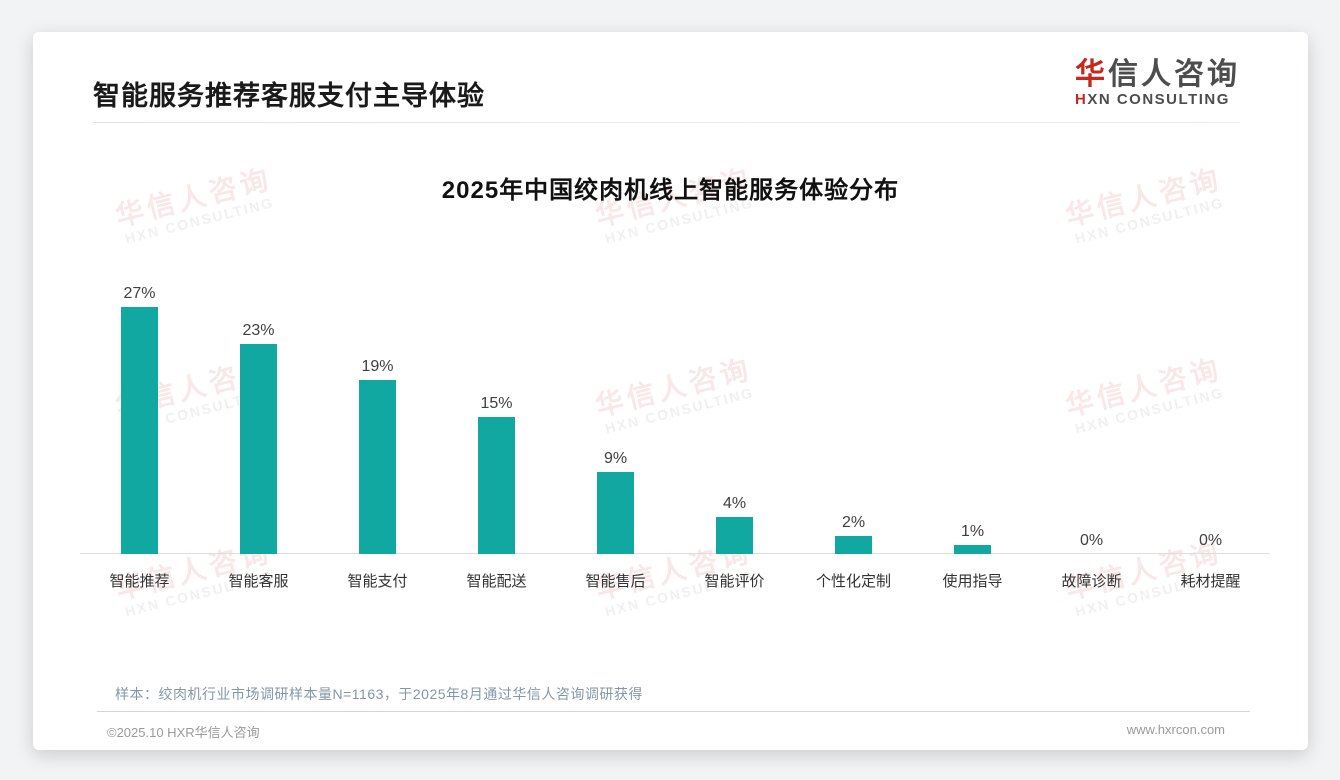  Describe the element at coordinates (615, 581) in the screenshot. I see `bar-category-label: 智能售后` at that location.